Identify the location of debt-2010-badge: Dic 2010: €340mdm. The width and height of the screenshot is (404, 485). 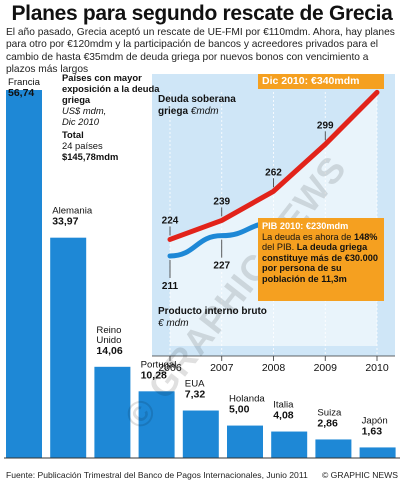
(321, 81).